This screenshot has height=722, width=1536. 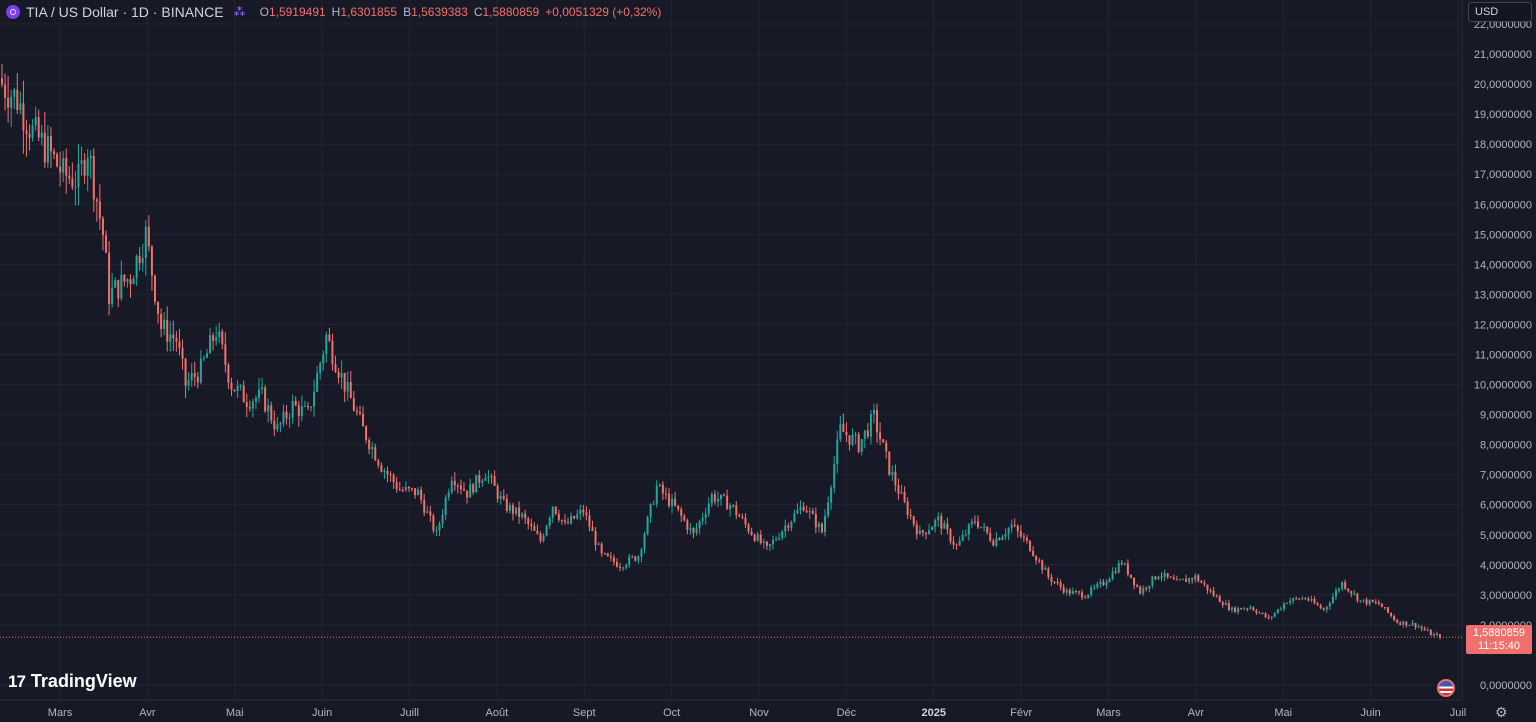 I want to click on price-tick-label: 0,0000000, so click(x=1506, y=686).